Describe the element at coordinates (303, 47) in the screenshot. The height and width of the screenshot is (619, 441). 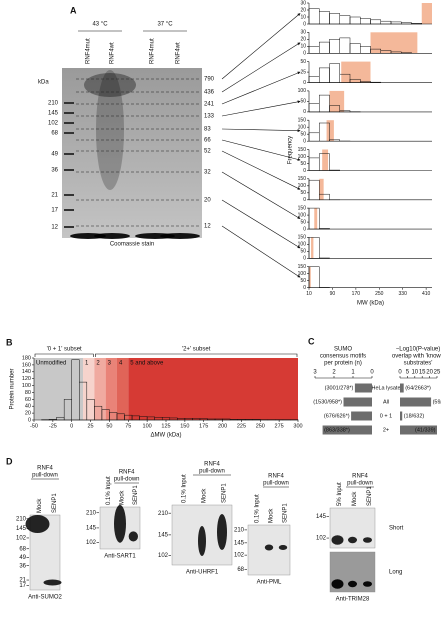
I see `y-tick-label: 10` at that location.